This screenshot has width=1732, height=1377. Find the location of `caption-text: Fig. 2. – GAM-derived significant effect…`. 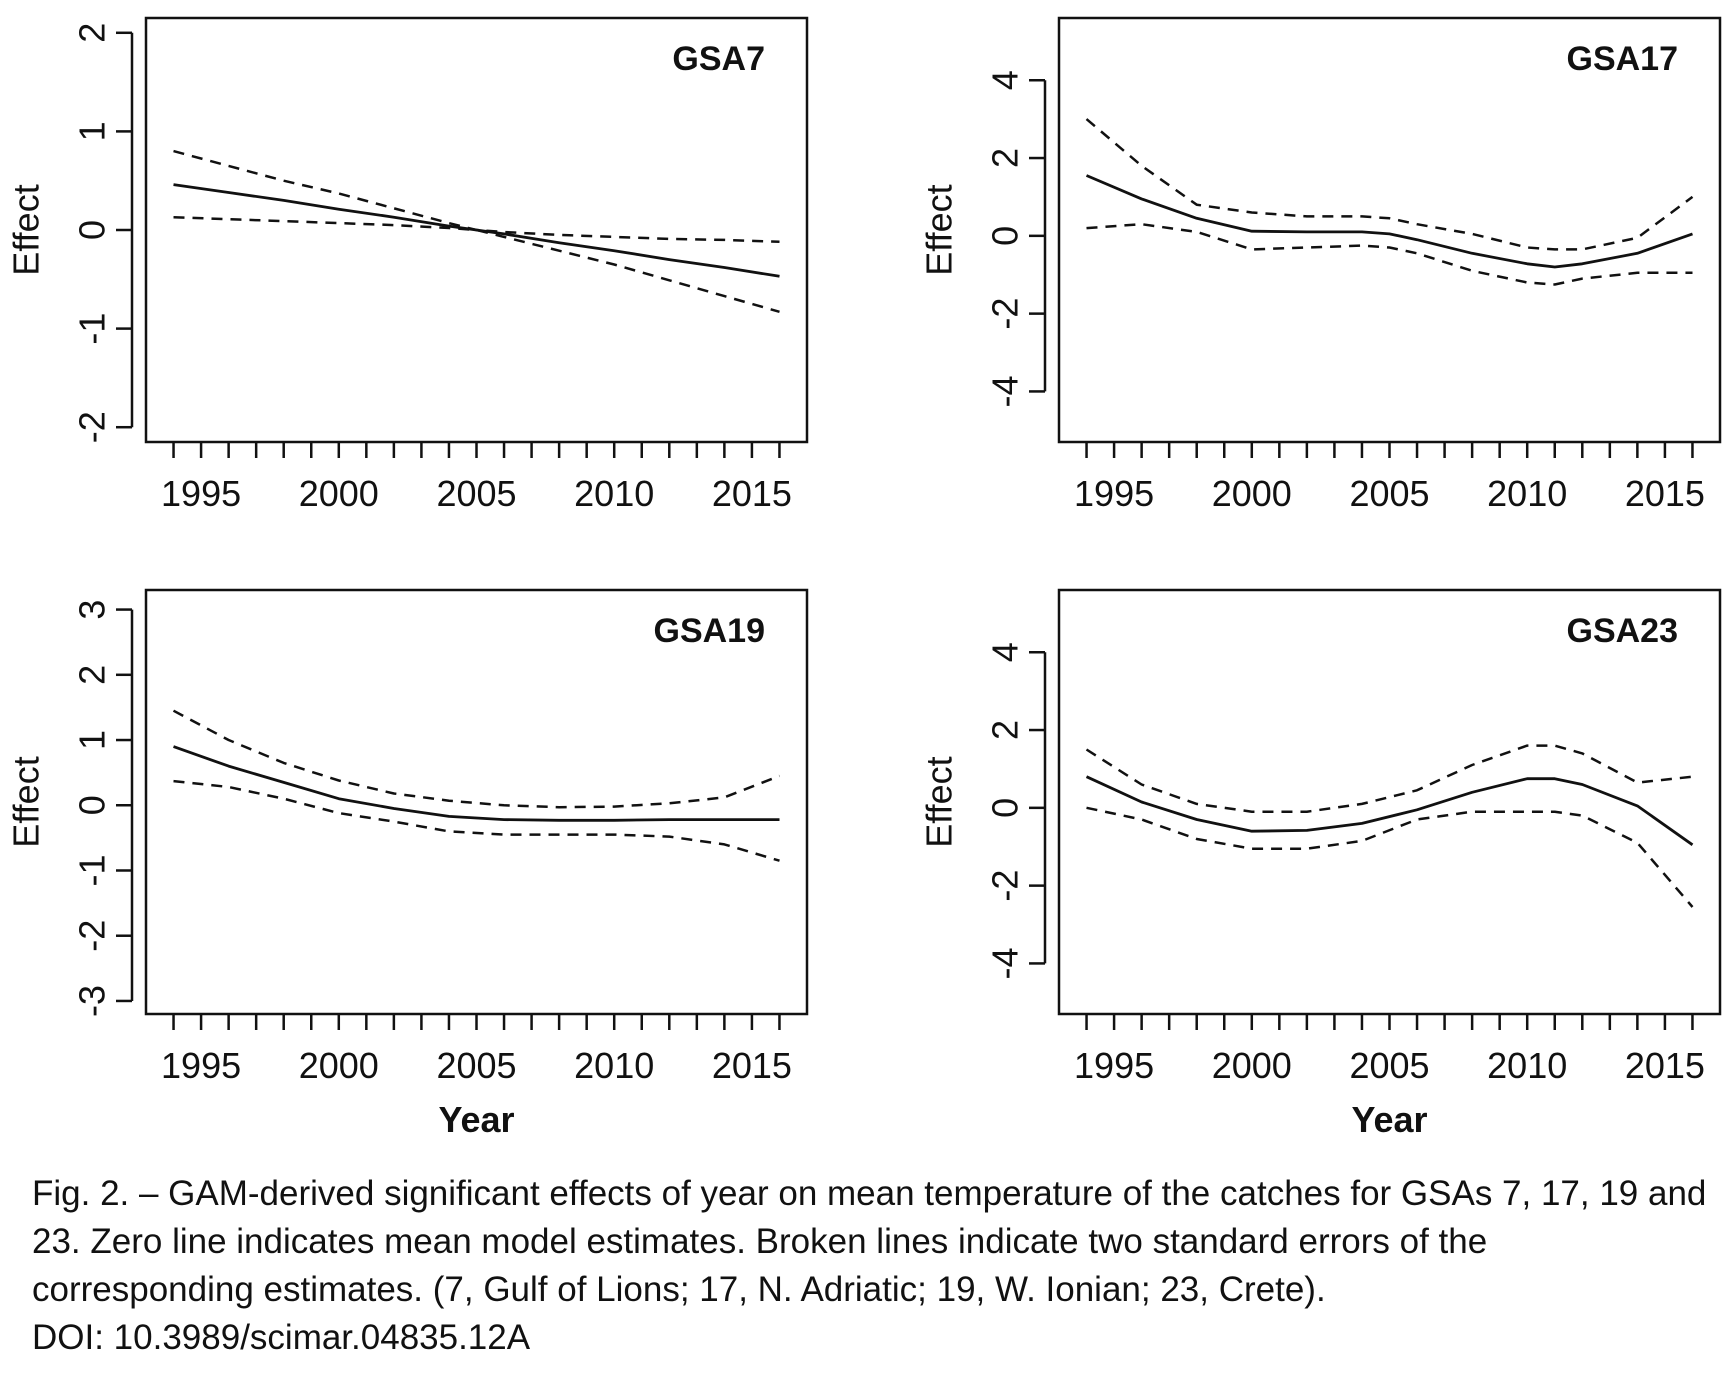

caption-text: Fig. 2. – GAM-derived significant effect… is located at coordinates (869, 1241).